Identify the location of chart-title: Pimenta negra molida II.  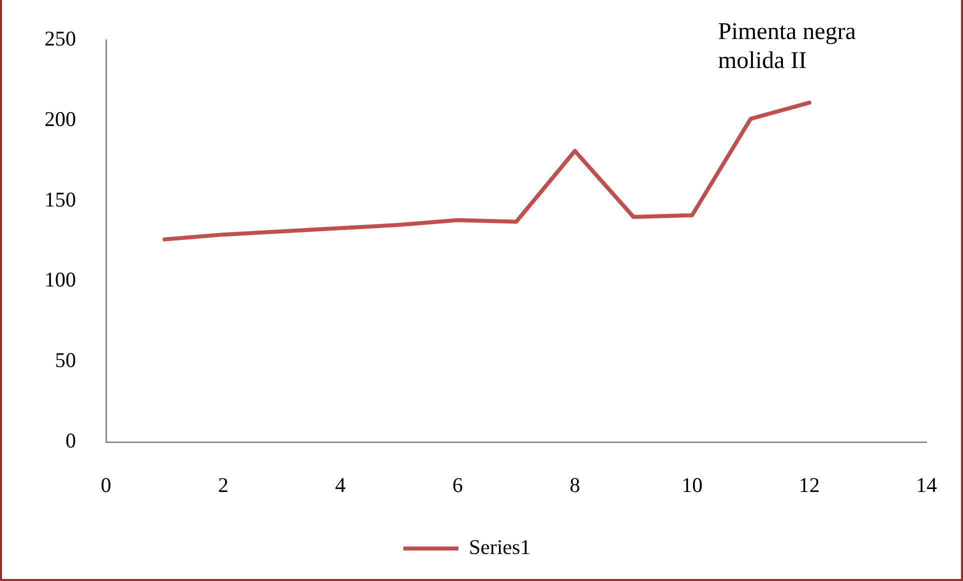
(787, 47).